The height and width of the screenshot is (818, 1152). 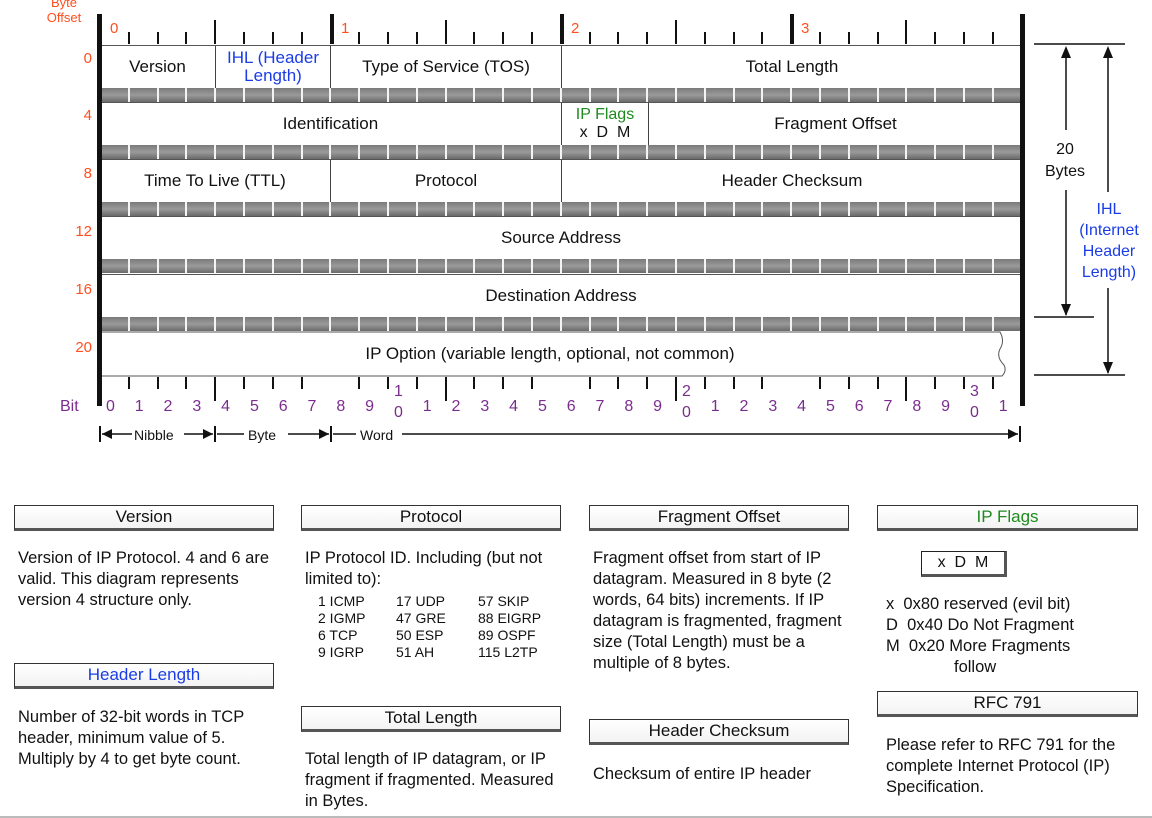 What do you see at coordinates (398, 391) in the screenshot?
I see `bit-tens-digit: 1` at bounding box center [398, 391].